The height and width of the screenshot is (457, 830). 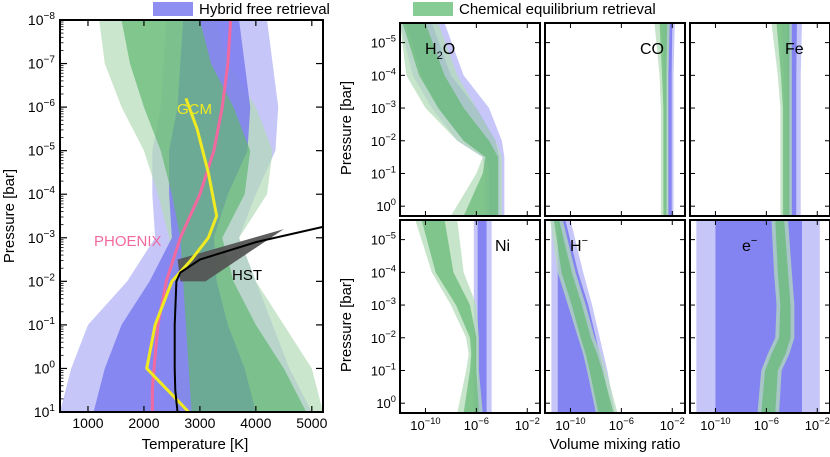 I want to click on legend-swatch-hybrid, so click(x=173, y=9).